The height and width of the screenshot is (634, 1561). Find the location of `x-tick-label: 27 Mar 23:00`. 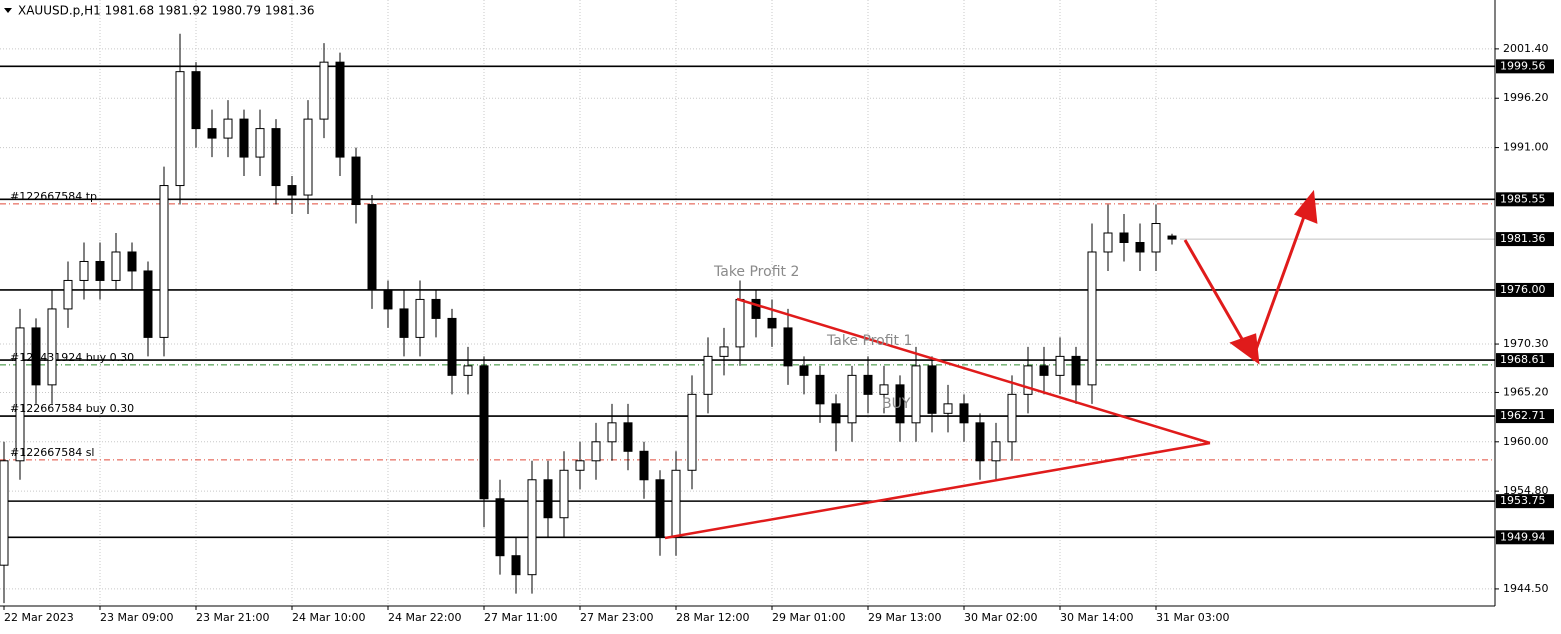

x-tick-label: 27 Mar 23:00 is located at coordinates (616, 617).